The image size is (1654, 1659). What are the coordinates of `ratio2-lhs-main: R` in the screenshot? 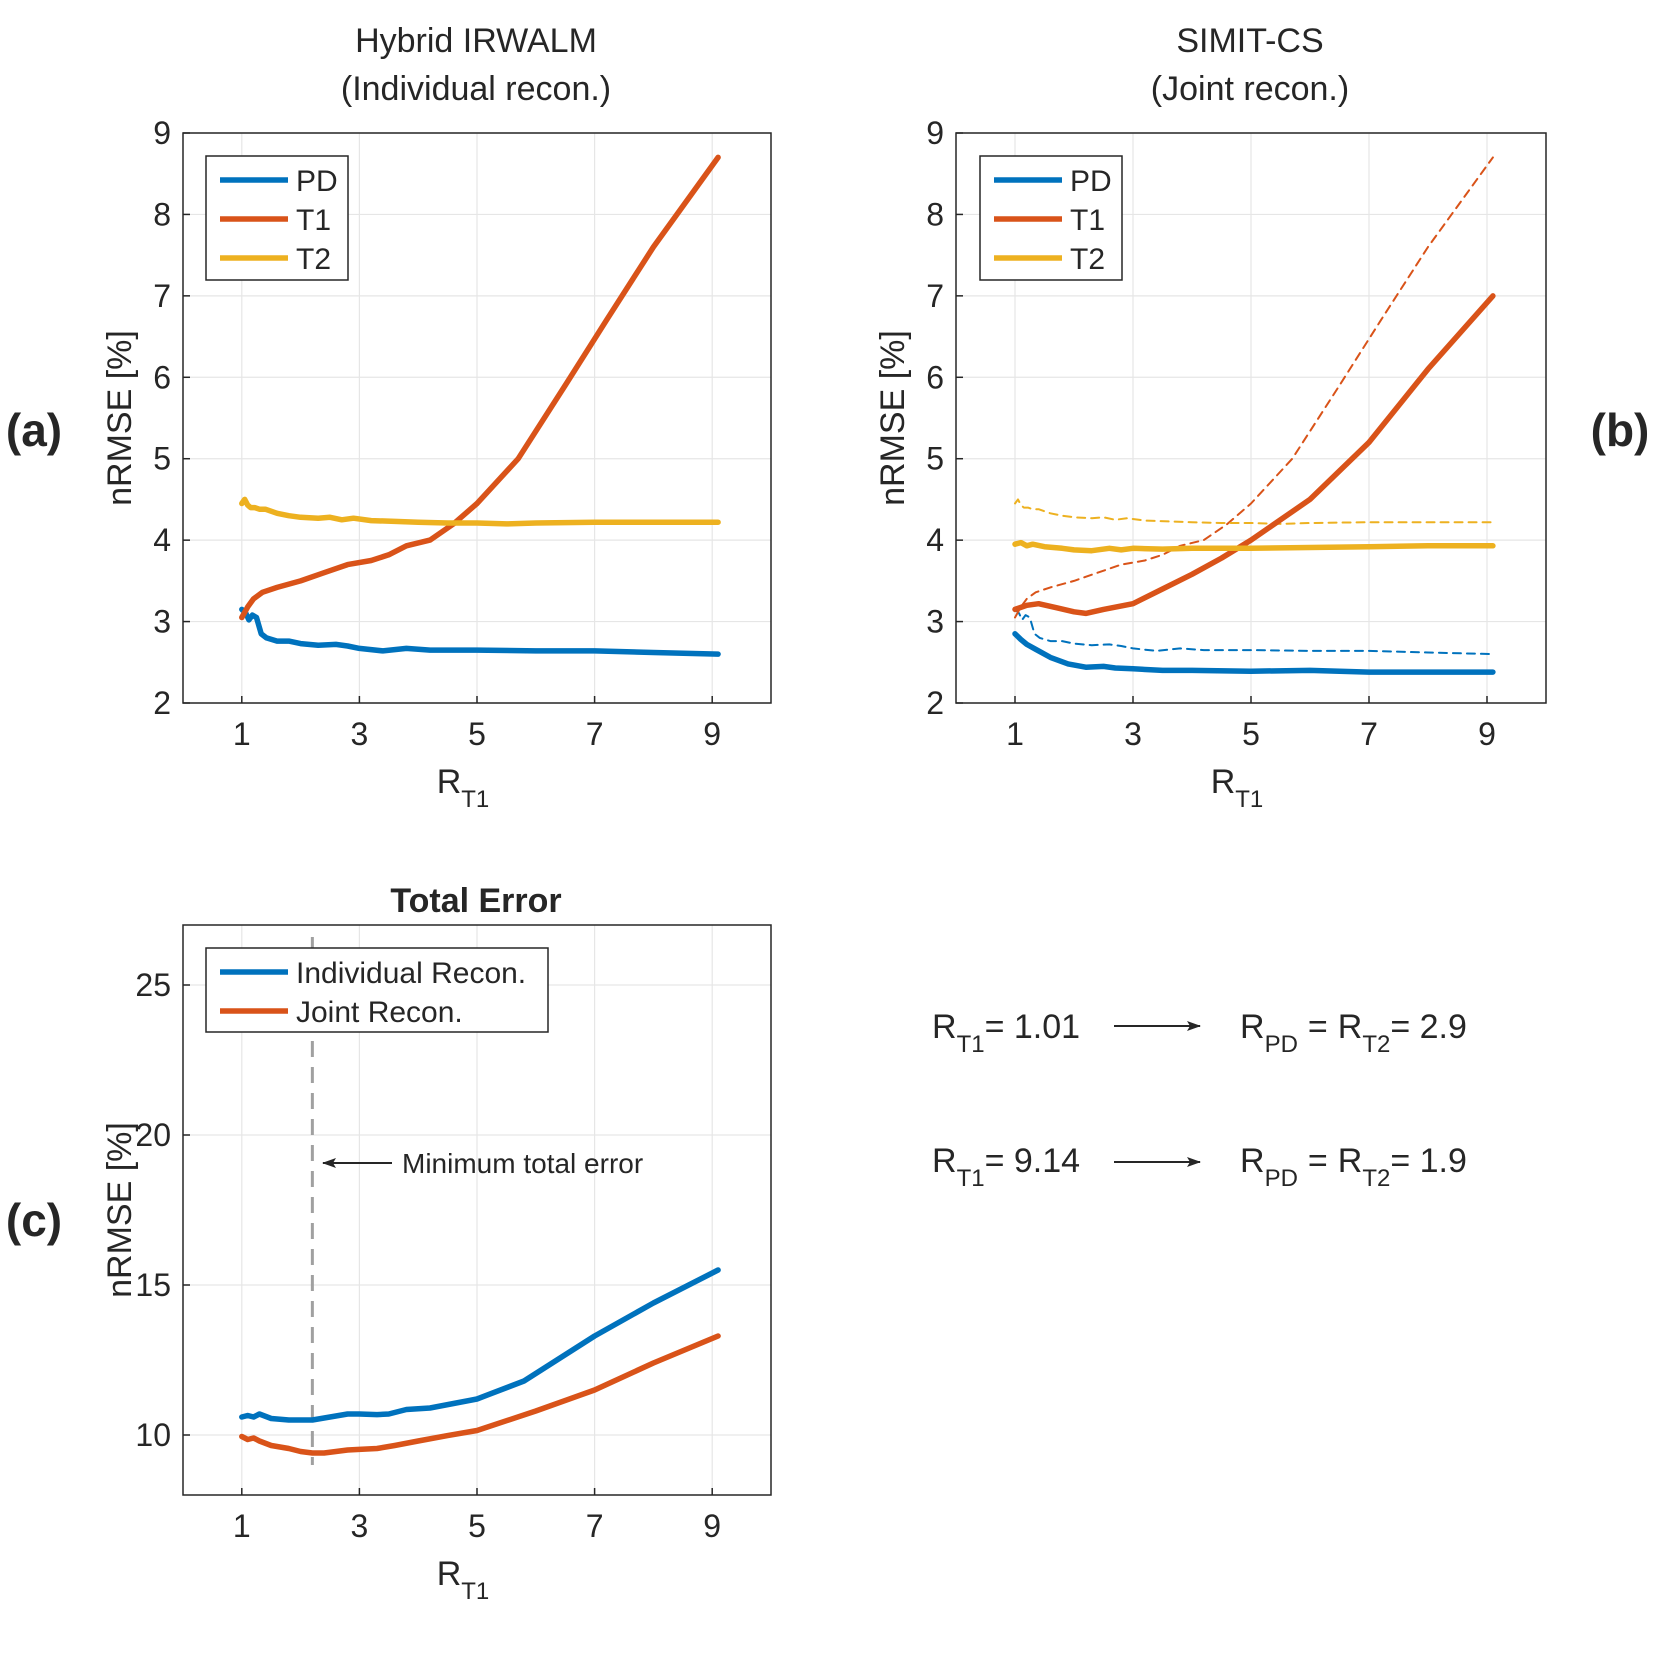 It's located at (944, 1161).